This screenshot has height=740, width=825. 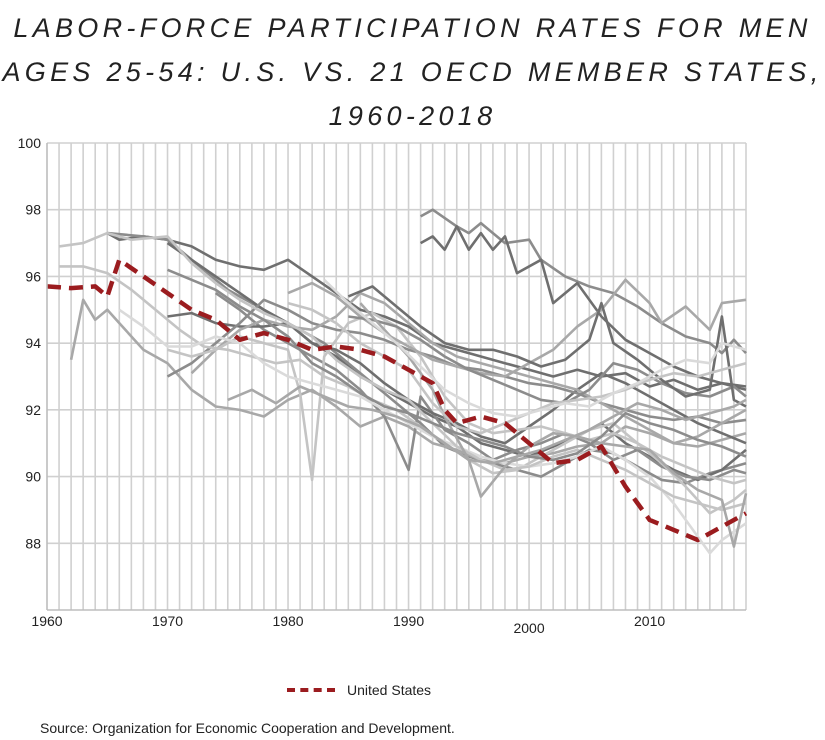 I want to click on y-tick-label: 96, so click(x=33, y=276).